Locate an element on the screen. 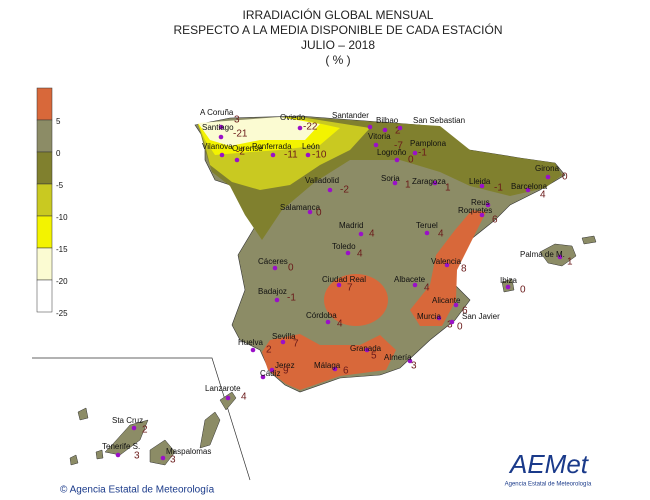  station-name: Sta Cruz is located at coordinates (127, 420).